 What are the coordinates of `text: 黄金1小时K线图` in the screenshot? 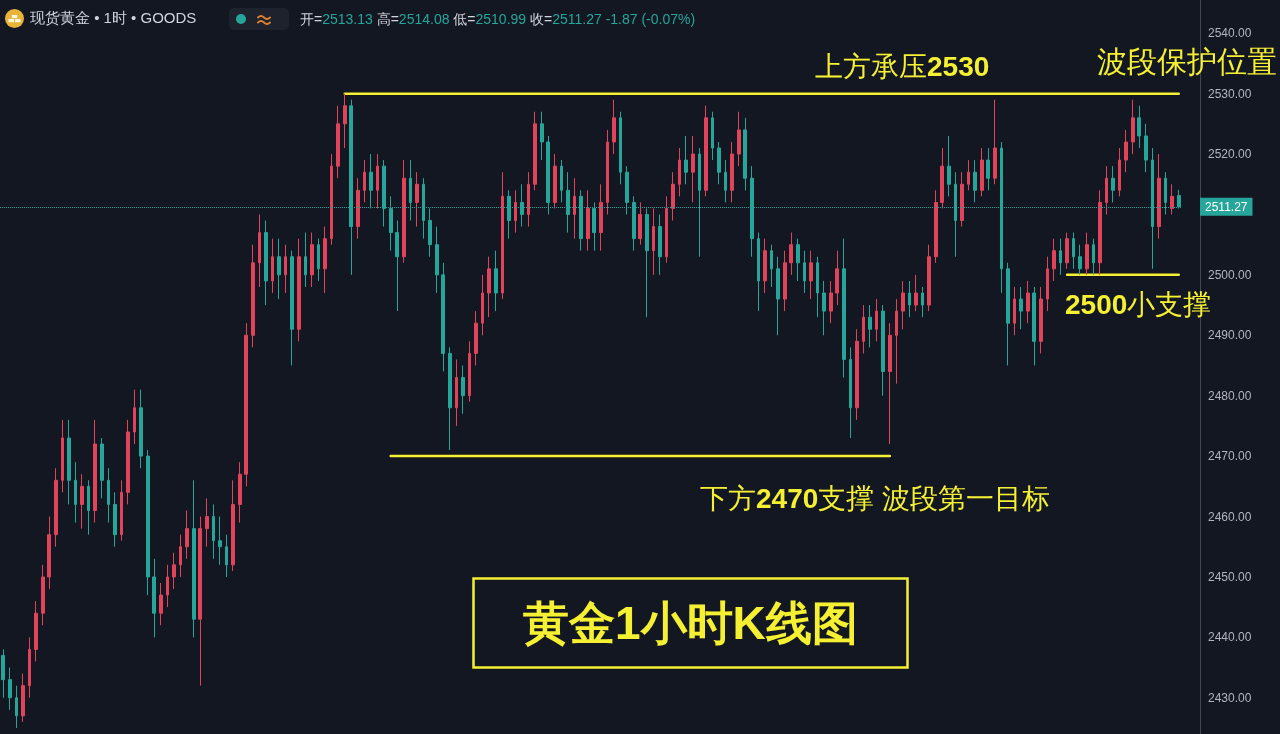 It's located at (690, 623).